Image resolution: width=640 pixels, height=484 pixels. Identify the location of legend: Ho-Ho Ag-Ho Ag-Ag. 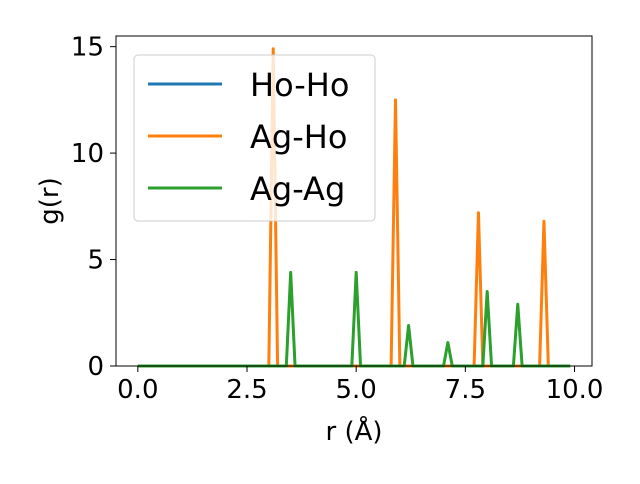
(254, 138).